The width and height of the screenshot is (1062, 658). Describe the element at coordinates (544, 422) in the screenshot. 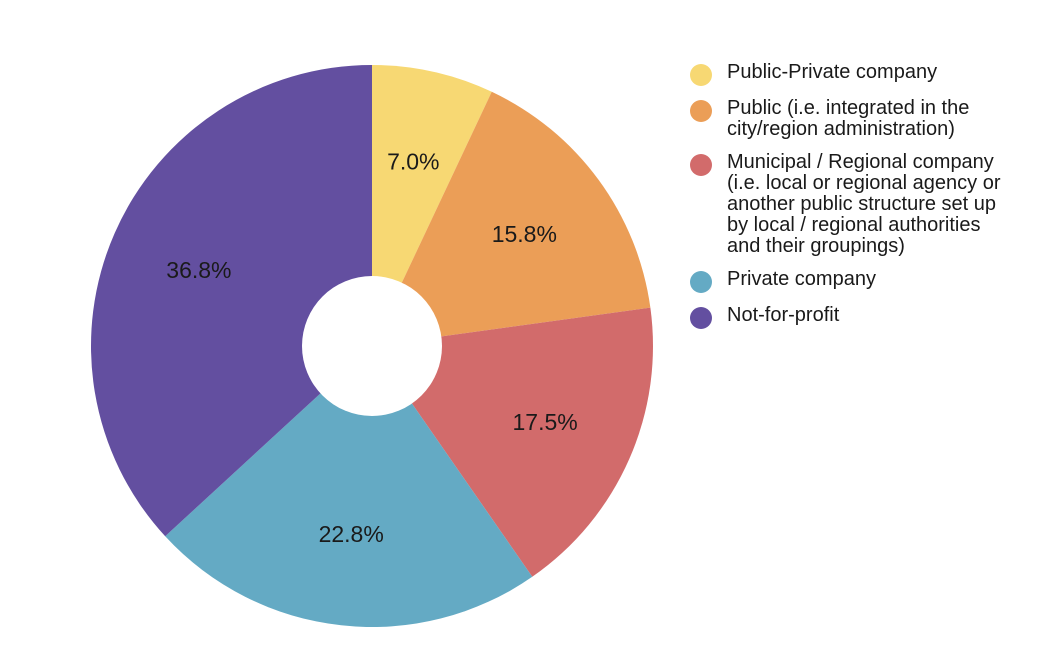

I see `slice-value-label-municipal-regional-company: 17.5%` at that location.